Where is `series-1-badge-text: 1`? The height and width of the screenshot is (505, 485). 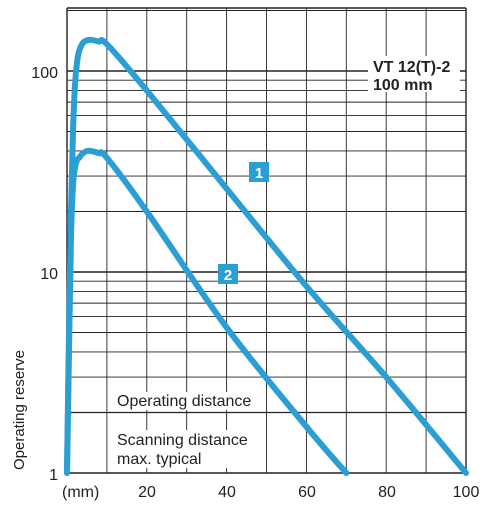 series-1-badge-text: 1 is located at coordinates (259, 173).